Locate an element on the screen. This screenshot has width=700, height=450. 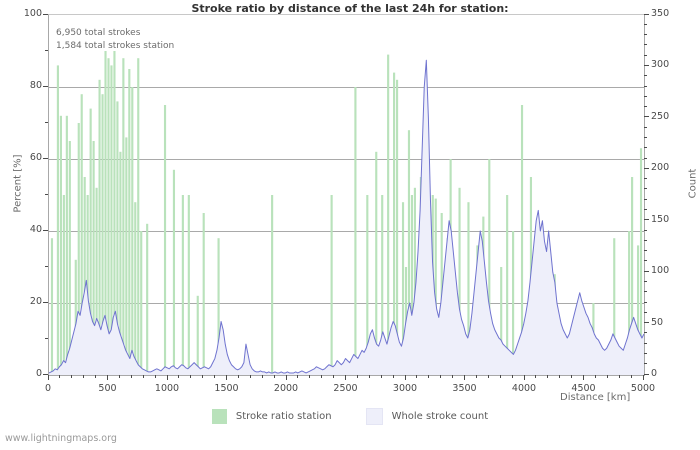
y-axis-left-tick-label: 100 is located at coordinates (32, 13).